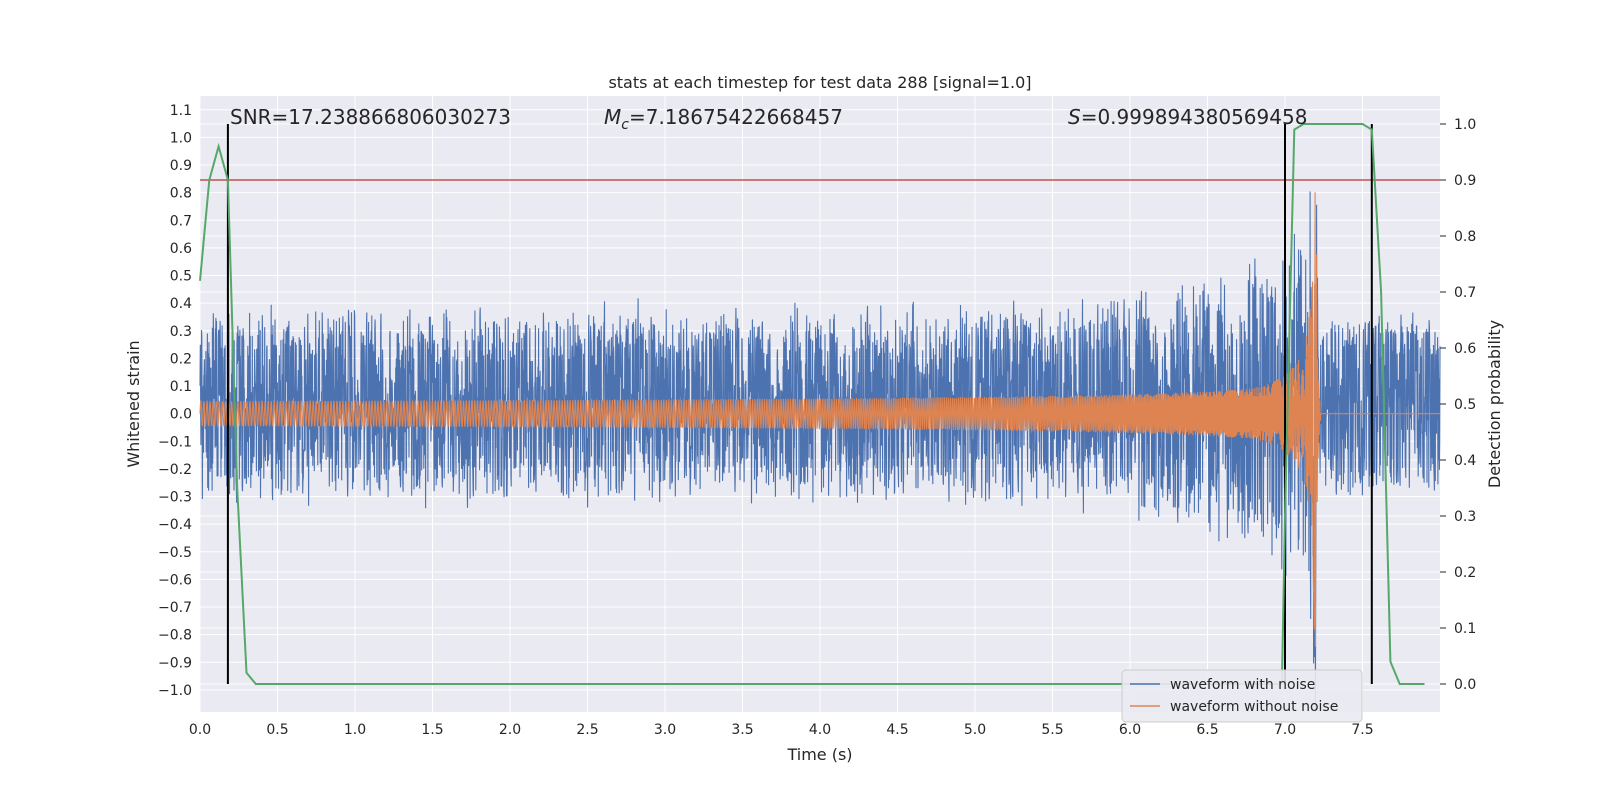  What do you see at coordinates (1465, 573) in the screenshot?
I see `y2-tick-label: 0.2` at bounding box center [1465, 573].